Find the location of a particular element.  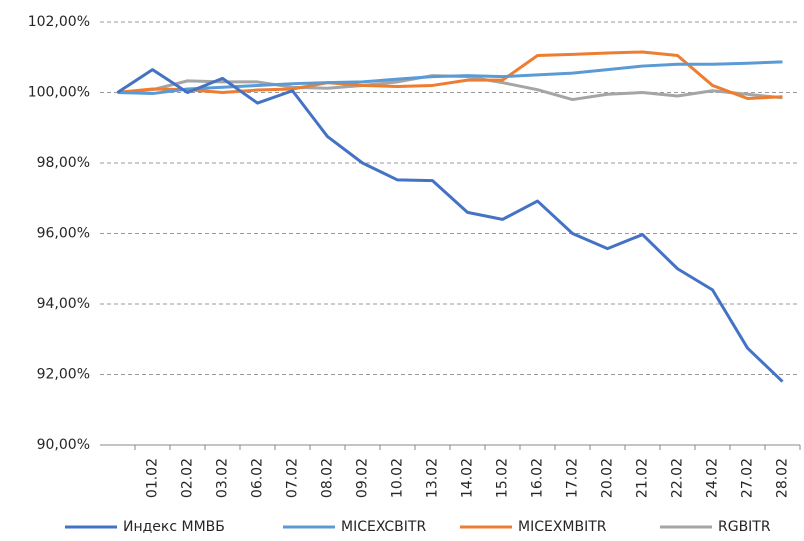

y-tick-label: 92,00% is located at coordinates (63, 375).